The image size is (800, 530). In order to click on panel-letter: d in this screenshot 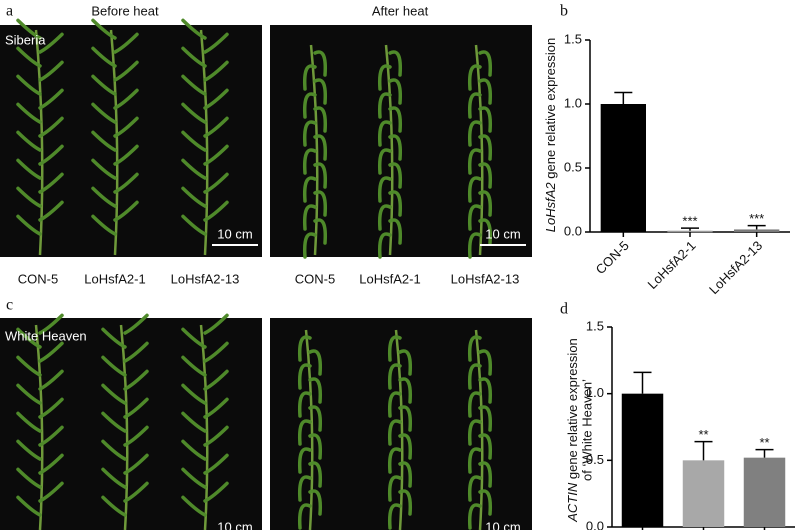, I will do `click(564, 309)`.